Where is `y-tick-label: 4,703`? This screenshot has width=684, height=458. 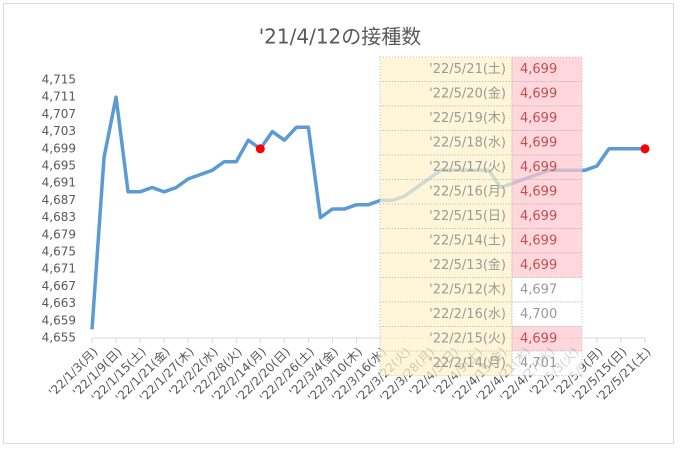 y-tick-label: 4,703 is located at coordinates (59, 131).